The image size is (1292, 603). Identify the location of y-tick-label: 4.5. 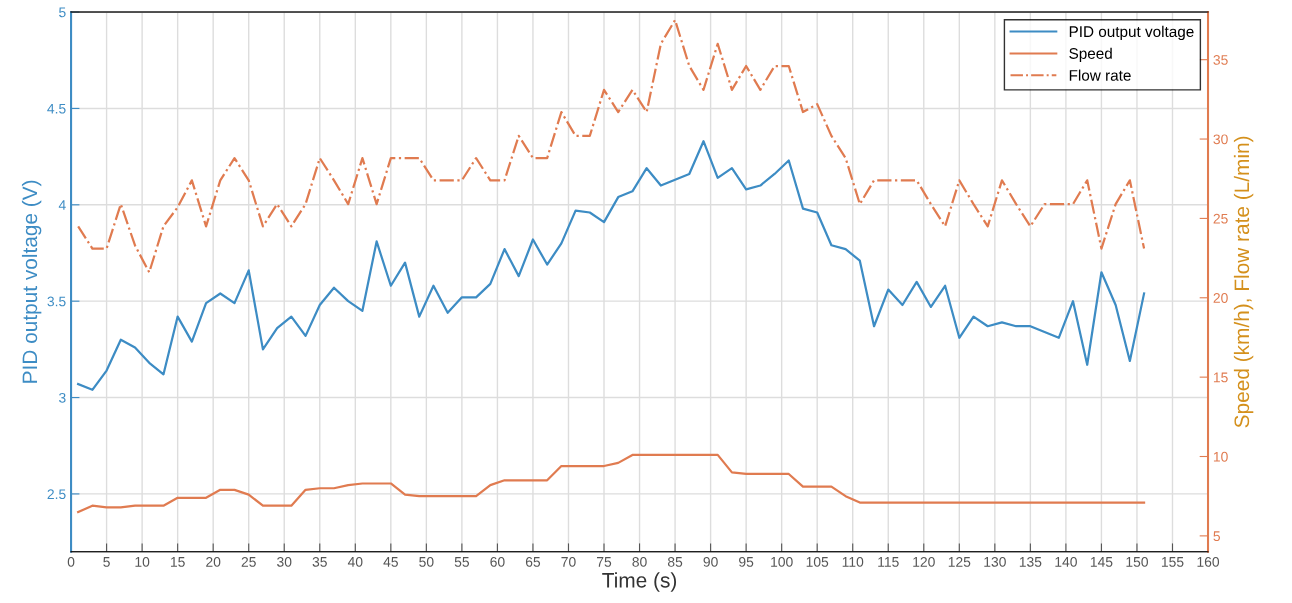
(56, 108).